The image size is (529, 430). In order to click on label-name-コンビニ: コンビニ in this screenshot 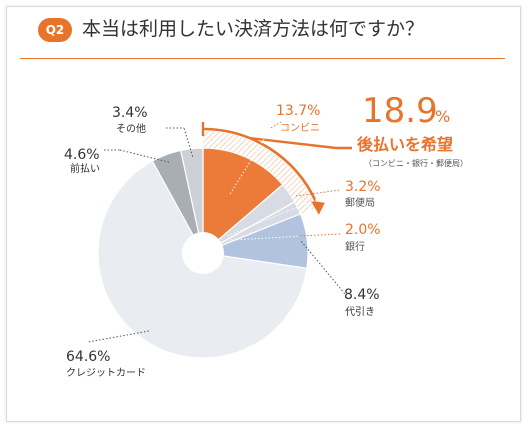, I will do `click(300, 128)`.